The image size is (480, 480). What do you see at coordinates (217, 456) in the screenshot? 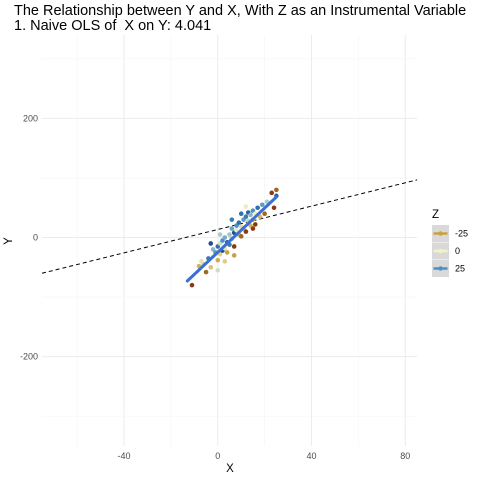
I see `x-tick-label: 0` at bounding box center [217, 456].